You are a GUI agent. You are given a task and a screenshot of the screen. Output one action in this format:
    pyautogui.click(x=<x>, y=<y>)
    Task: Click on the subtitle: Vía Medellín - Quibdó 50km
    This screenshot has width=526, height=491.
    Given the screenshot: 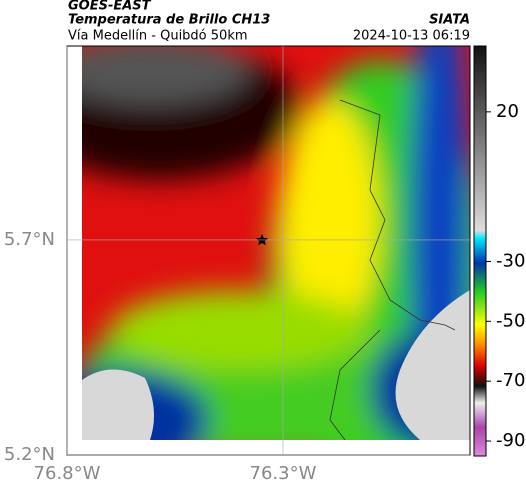 What is the action you would take?
    pyautogui.click(x=158, y=36)
    